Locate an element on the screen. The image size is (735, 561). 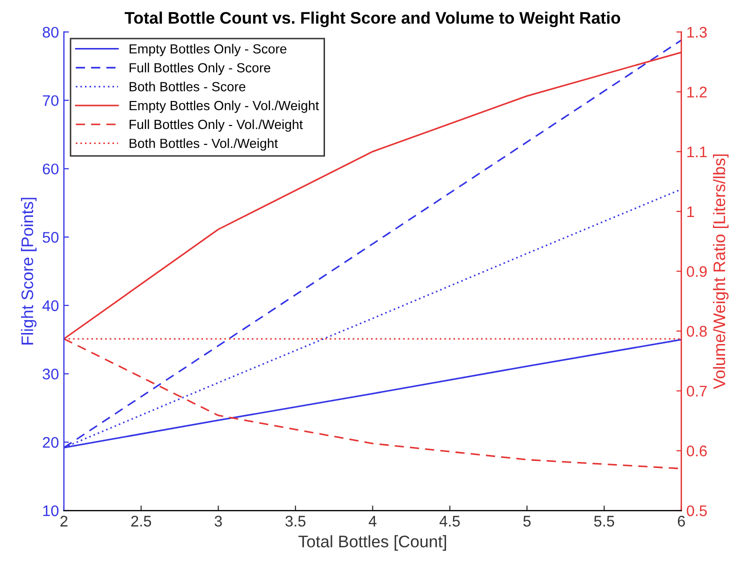
y2-tick-label: 1.2 is located at coordinates (697, 92).